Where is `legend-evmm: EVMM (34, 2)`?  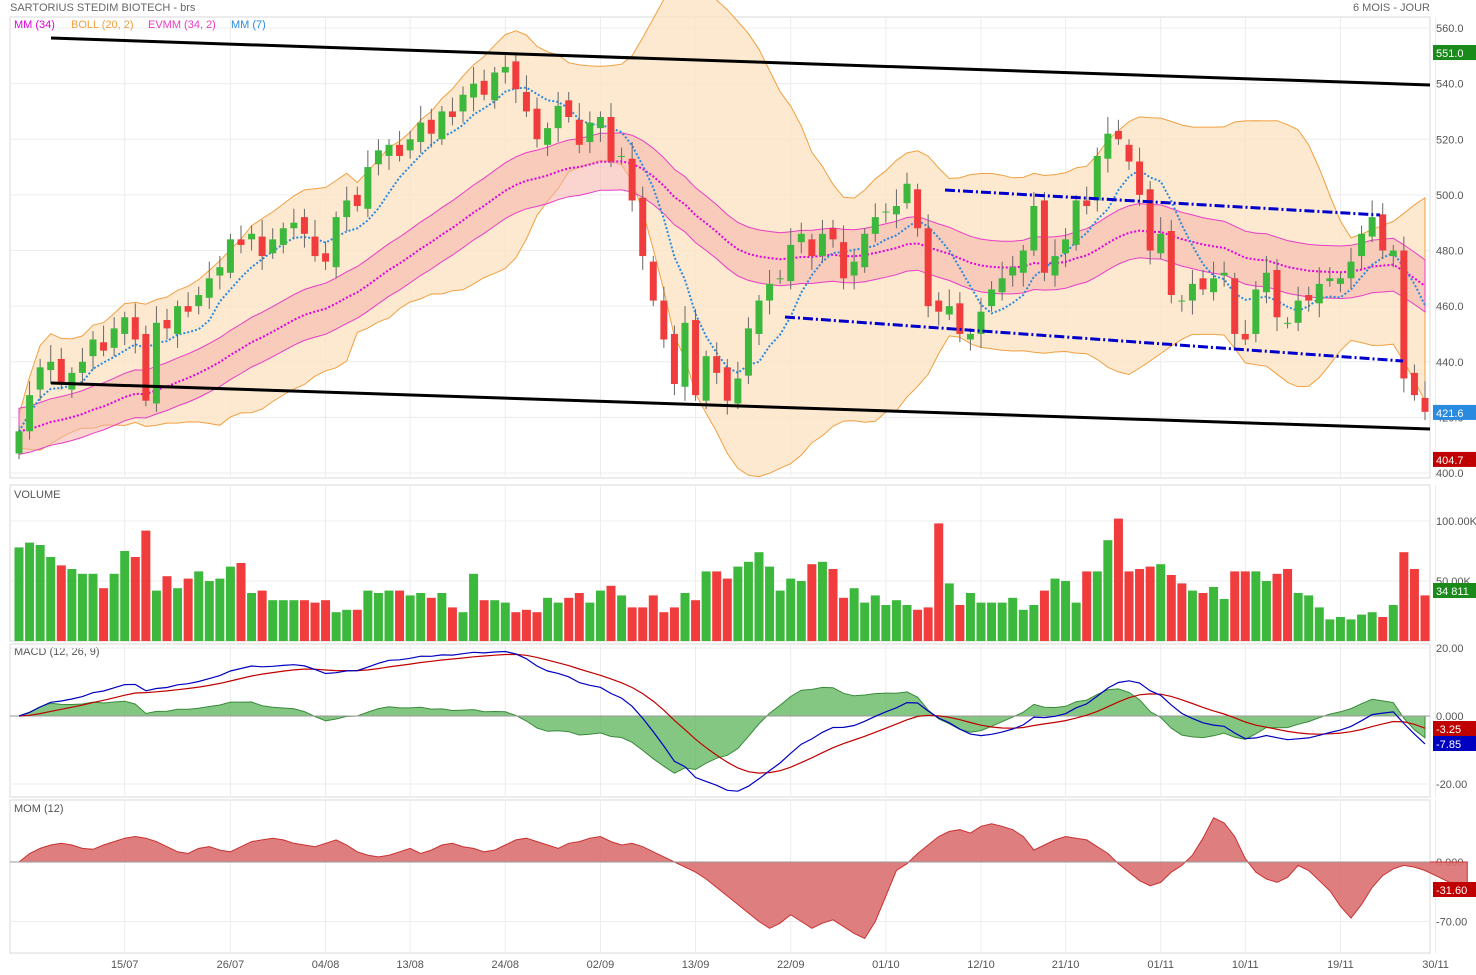
legend-evmm: EVMM (34, 2) is located at coordinates (182, 25).